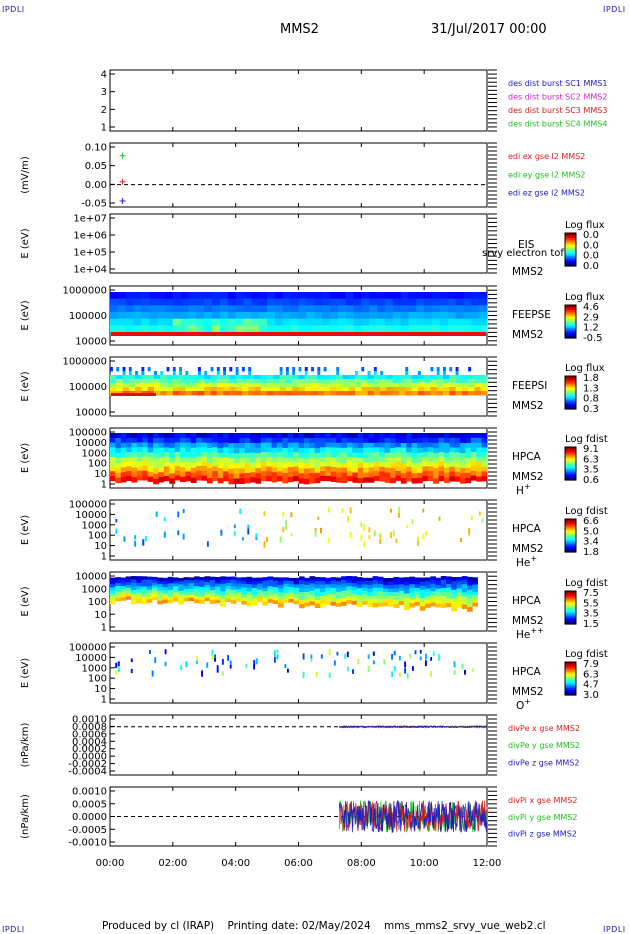  I want to click on feepse-colorbar-tick: -0.5, so click(593, 338).